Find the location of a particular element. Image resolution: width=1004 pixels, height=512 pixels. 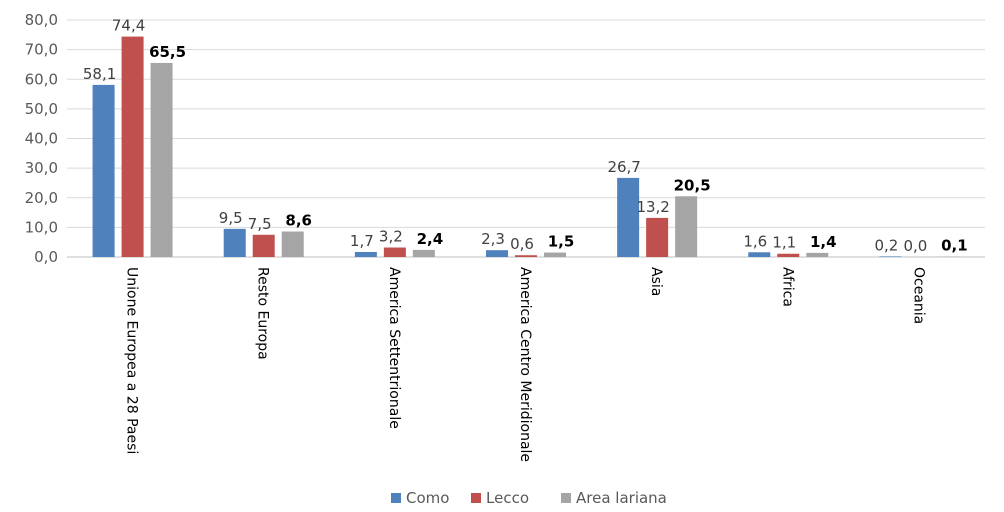

data-label: 74,4 is located at coordinates (128, 26).